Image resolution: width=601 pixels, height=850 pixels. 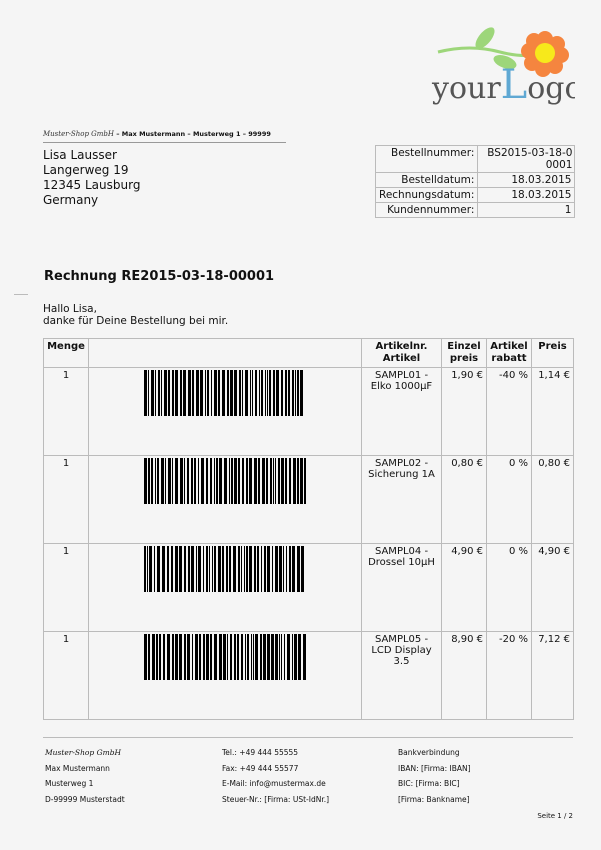 I want to click on header-rabatt: Artikel rabatt, so click(x=509, y=353).